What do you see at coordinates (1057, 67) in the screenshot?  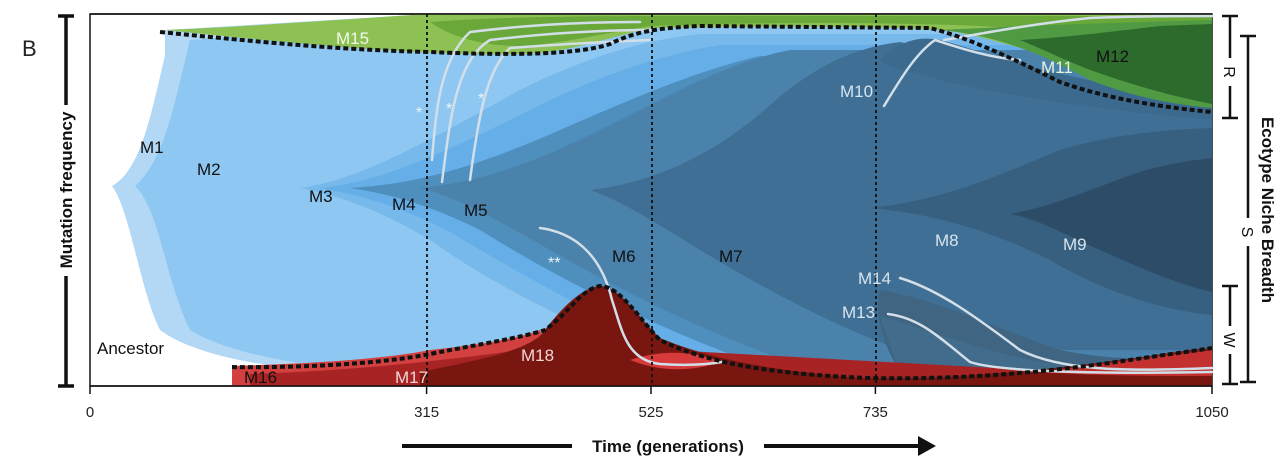 I see `label-M11: M11` at bounding box center [1057, 67].